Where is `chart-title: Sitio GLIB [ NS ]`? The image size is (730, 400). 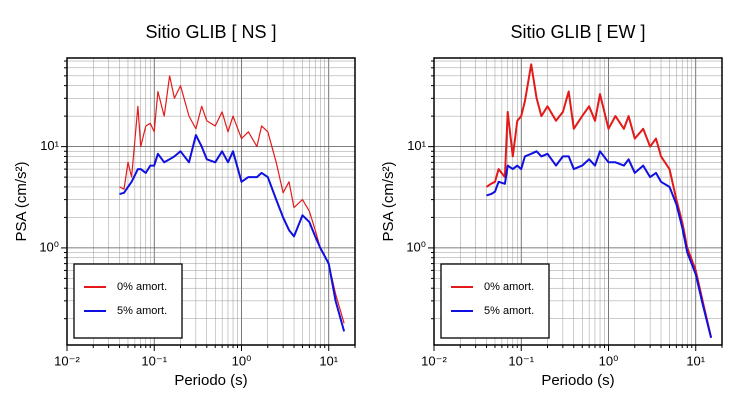
chart-title: Sitio GLIB [ NS ] is located at coordinates (210, 32).